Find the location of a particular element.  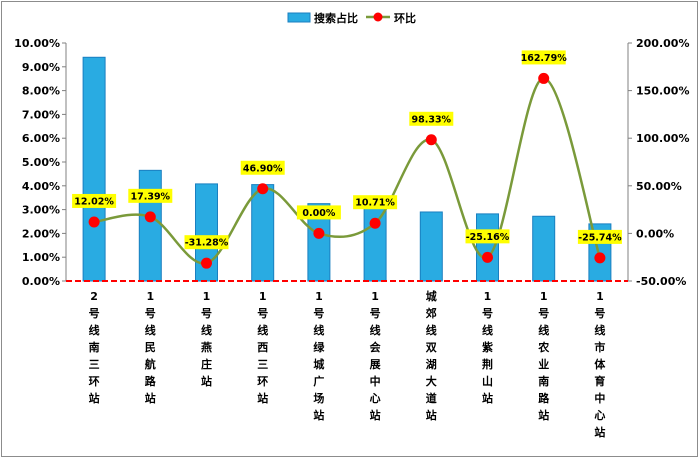

legend-swatch-bar is located at coordinates (299, 17).